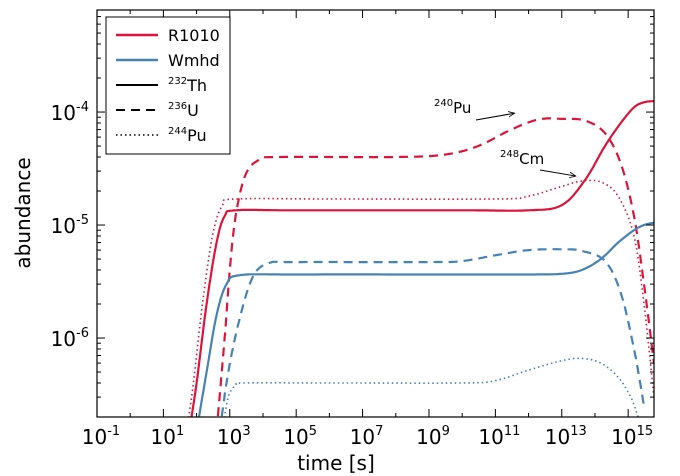 The width and height of the screenshot is (680, 476). Describe the element at coordinates (300, 436) in the screenshot. I see `x-tick-label: 10⁵` at that location.